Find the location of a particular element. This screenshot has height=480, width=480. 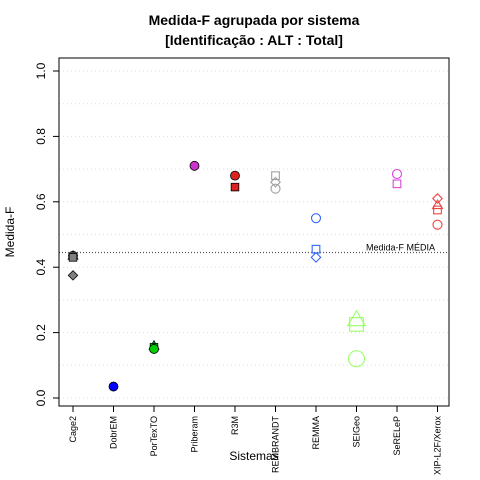

x-tick-label: PorTexTO is located at coordinates (154, 436).